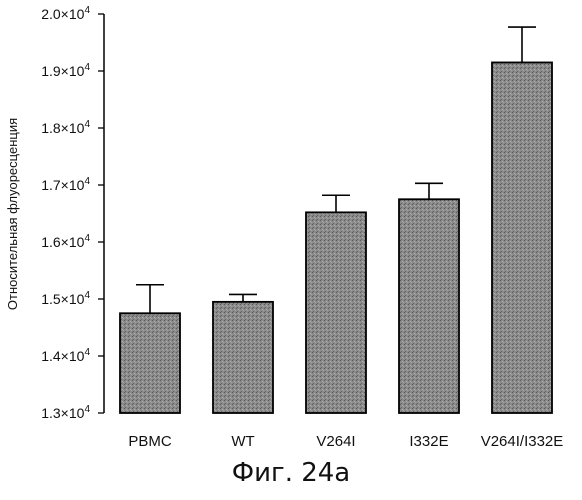 The width and height of the screenshot is (582, 500). I want to click on x-tick-label: V264I/I332E, so click(522, 441).